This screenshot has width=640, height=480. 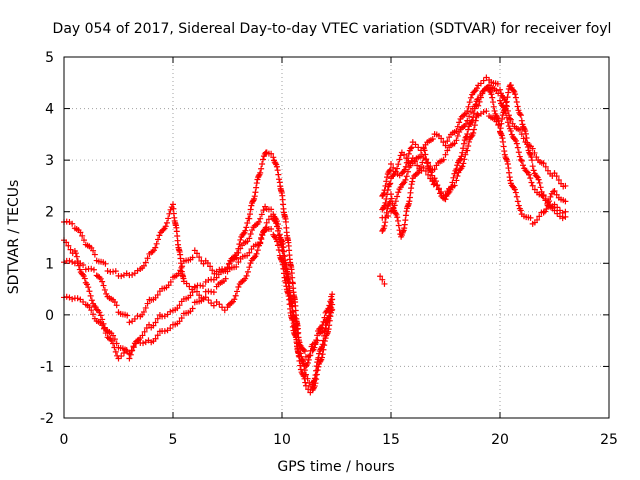 I want to click on x-tick-label: 5, so click(x=173, y=440).